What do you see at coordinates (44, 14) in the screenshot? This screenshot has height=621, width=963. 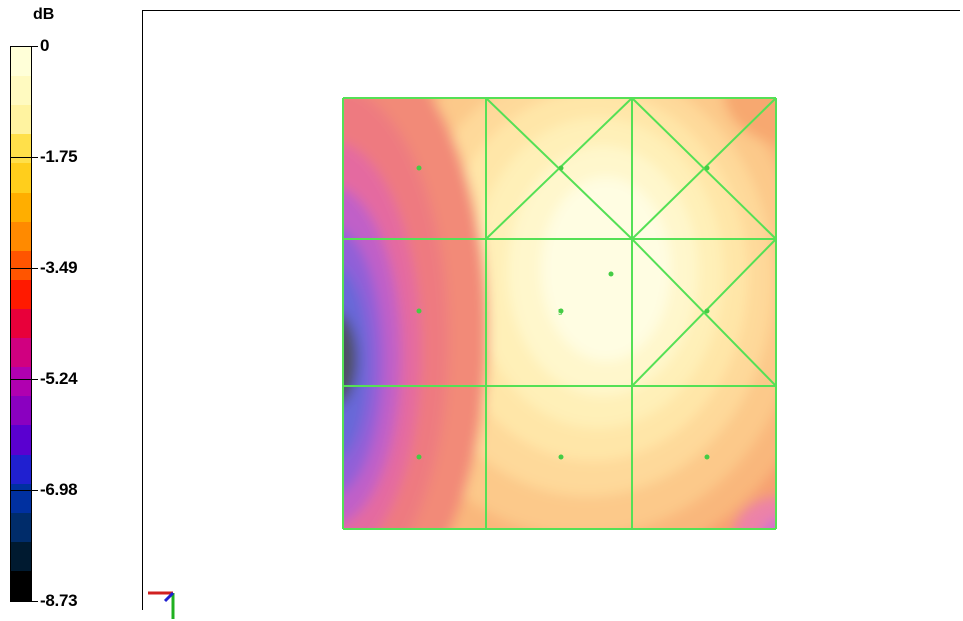 I see `legend-unit: dB` at bounding box center [44, 14].